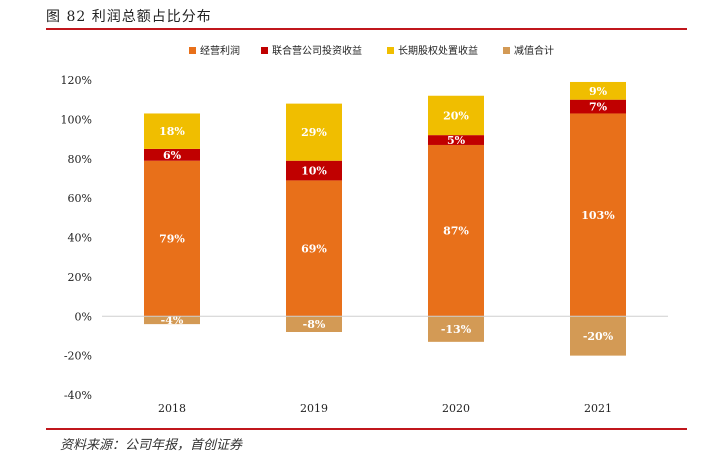 This screenshot has height=453, width=701. I want to click on legend-label-2: 长期股权处置收益, so click(438, 50).